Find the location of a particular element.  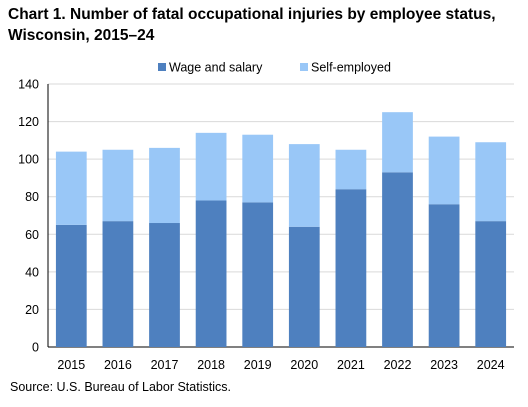

y-tick-label: 120 is located at coordinates (28, 122).